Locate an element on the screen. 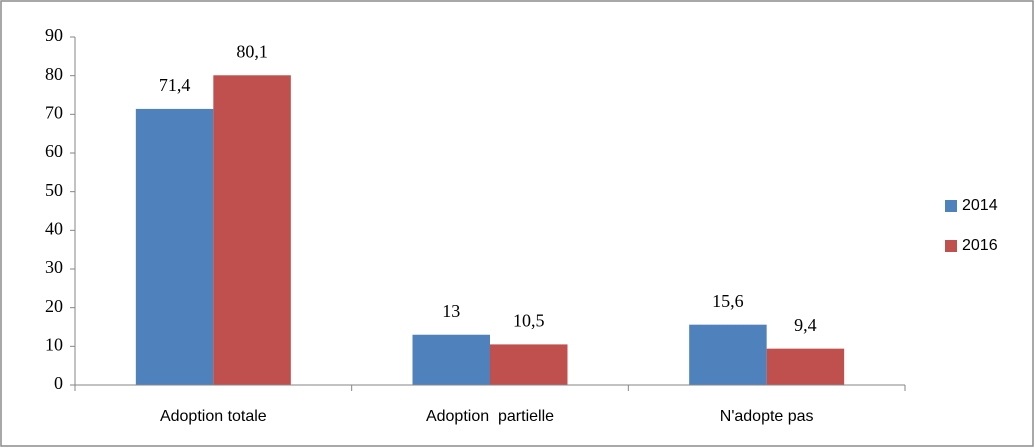 Image resolution: width=1035 pixels, height=448 pixels. y-tick-label: 50 is located at coordinates (54, 190).